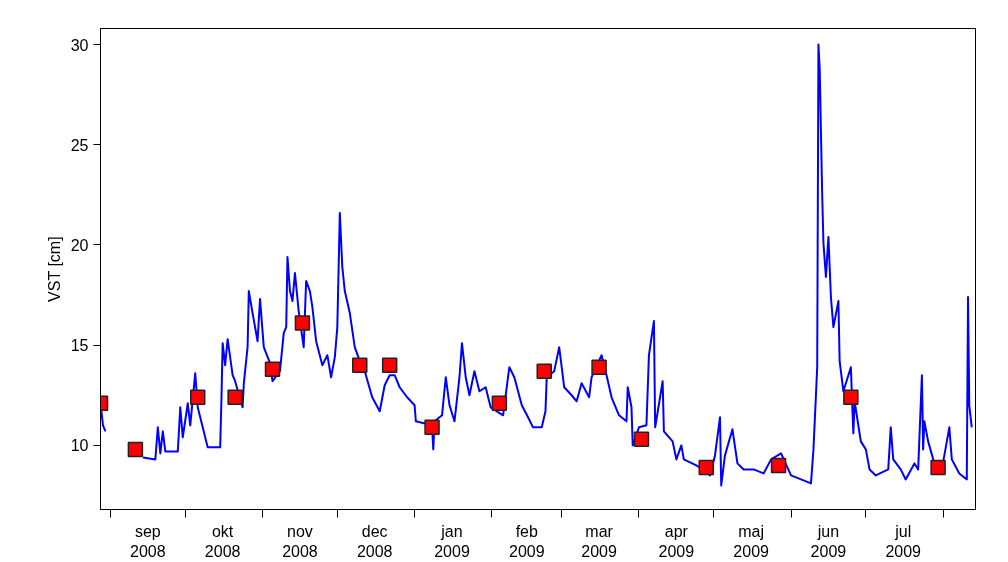  I want to click on x-tick-label: dec 2008, so click(374, 541).